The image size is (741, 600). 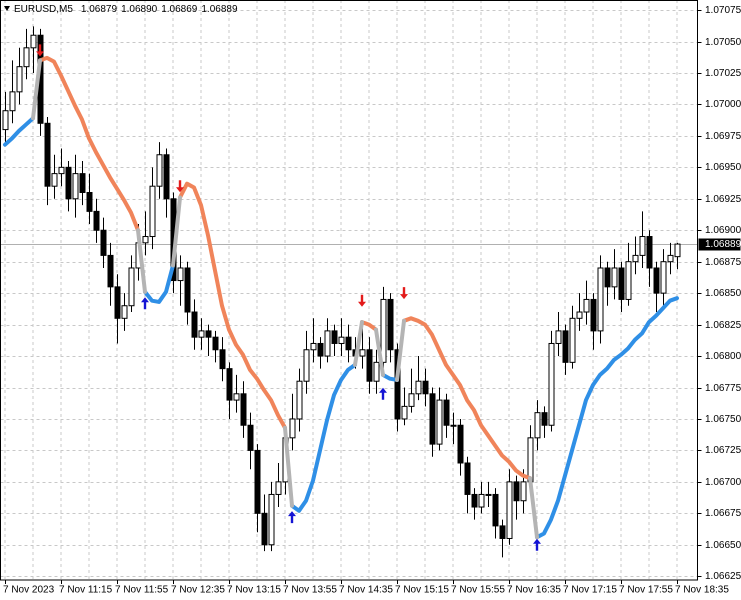 I want to click on y-tick-label: 1.06850, so click(x=723, y=293).